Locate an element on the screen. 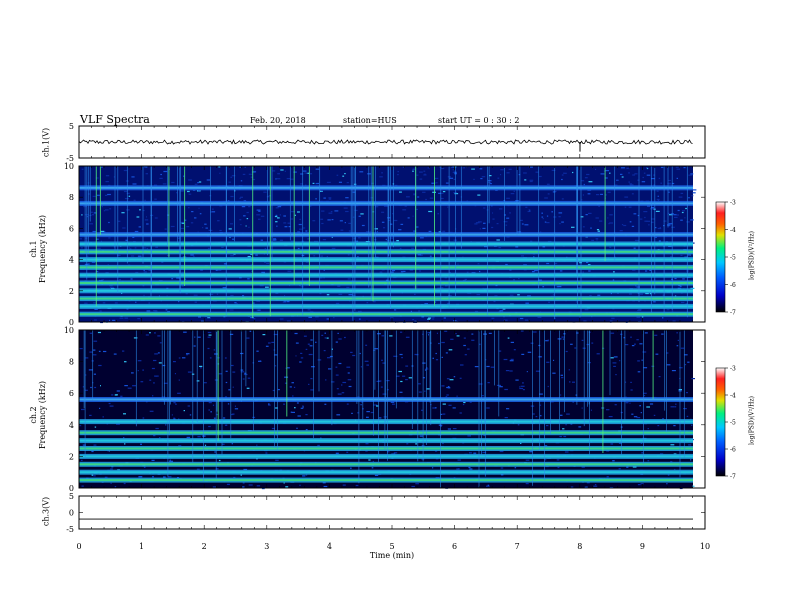 Image resolution: width=792 pixels, height=612 pixels. y-tick-label: 0 is located at coordinates (71, 322).